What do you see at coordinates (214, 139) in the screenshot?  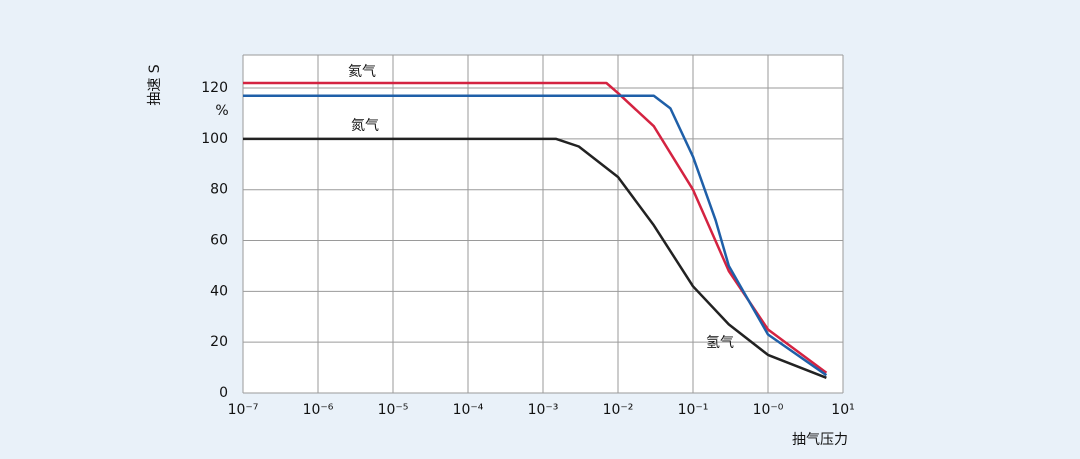 I see `y-tick-label: 100` at bounding box center [214, 139].